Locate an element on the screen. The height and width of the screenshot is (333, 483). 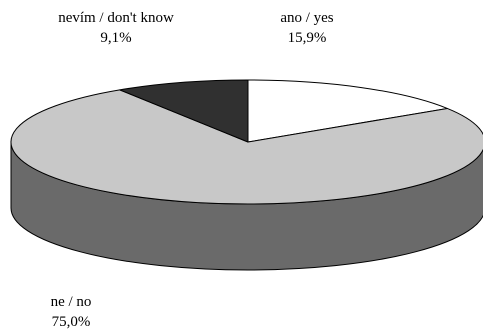
slice-label-dont-know: nevím / don't know is located at coordinates (116, 18).